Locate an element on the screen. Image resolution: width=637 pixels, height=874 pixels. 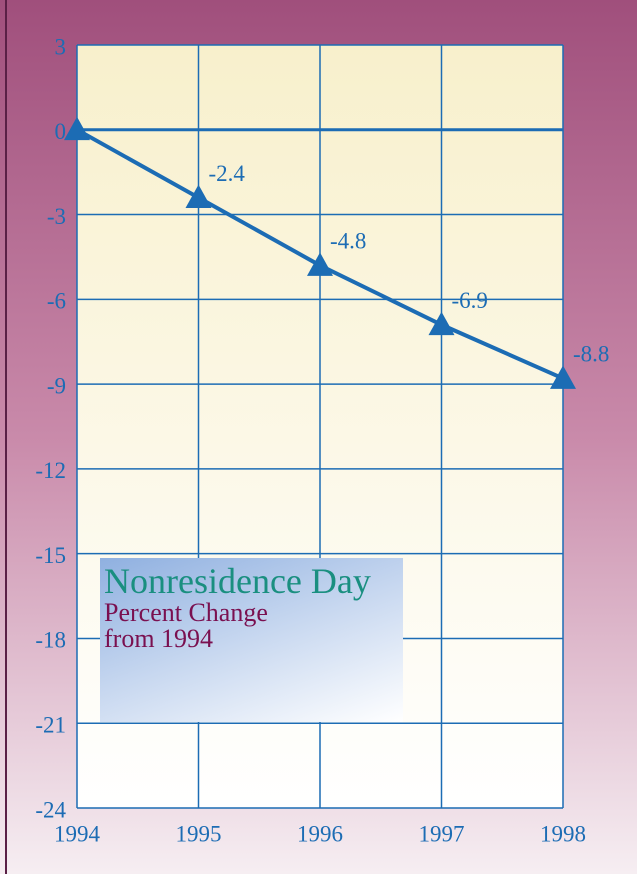
y-tick-label: 3 is located at coordinates (61, 46).